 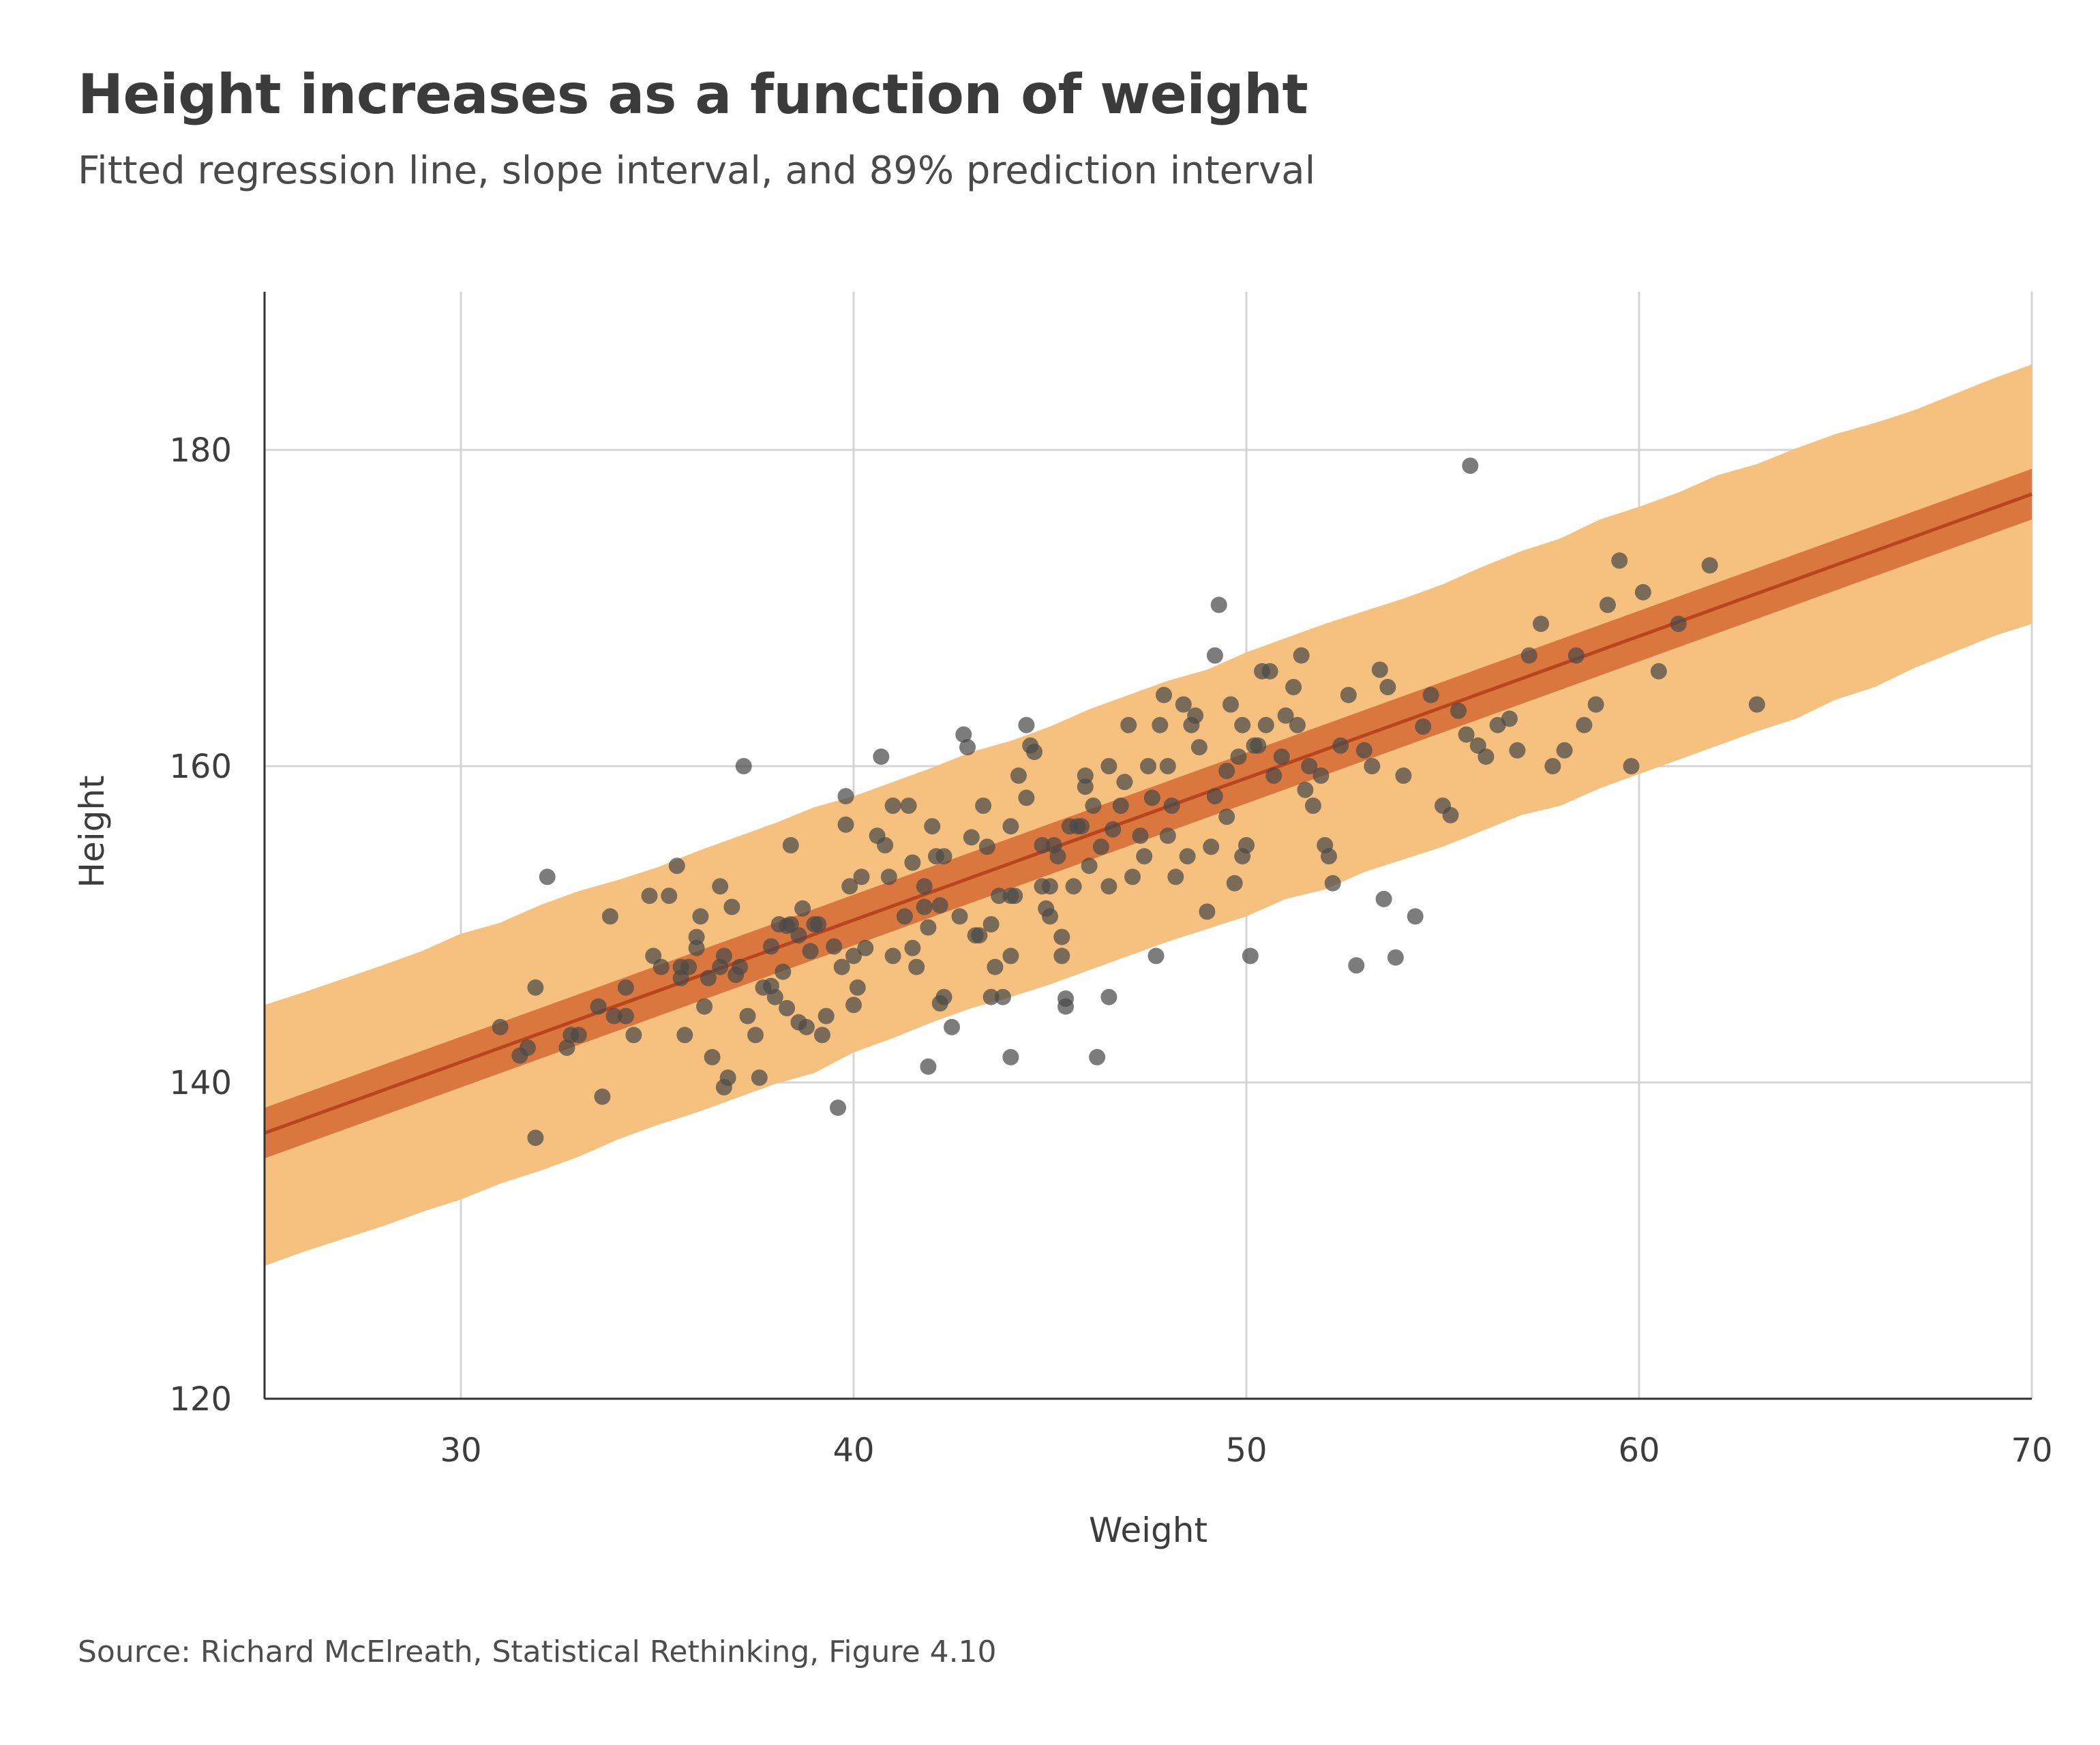 What do you see at coordinates (92, 831) in the screenshot?
I see `y-axis-title: Height` at bounding box center [92, 831].